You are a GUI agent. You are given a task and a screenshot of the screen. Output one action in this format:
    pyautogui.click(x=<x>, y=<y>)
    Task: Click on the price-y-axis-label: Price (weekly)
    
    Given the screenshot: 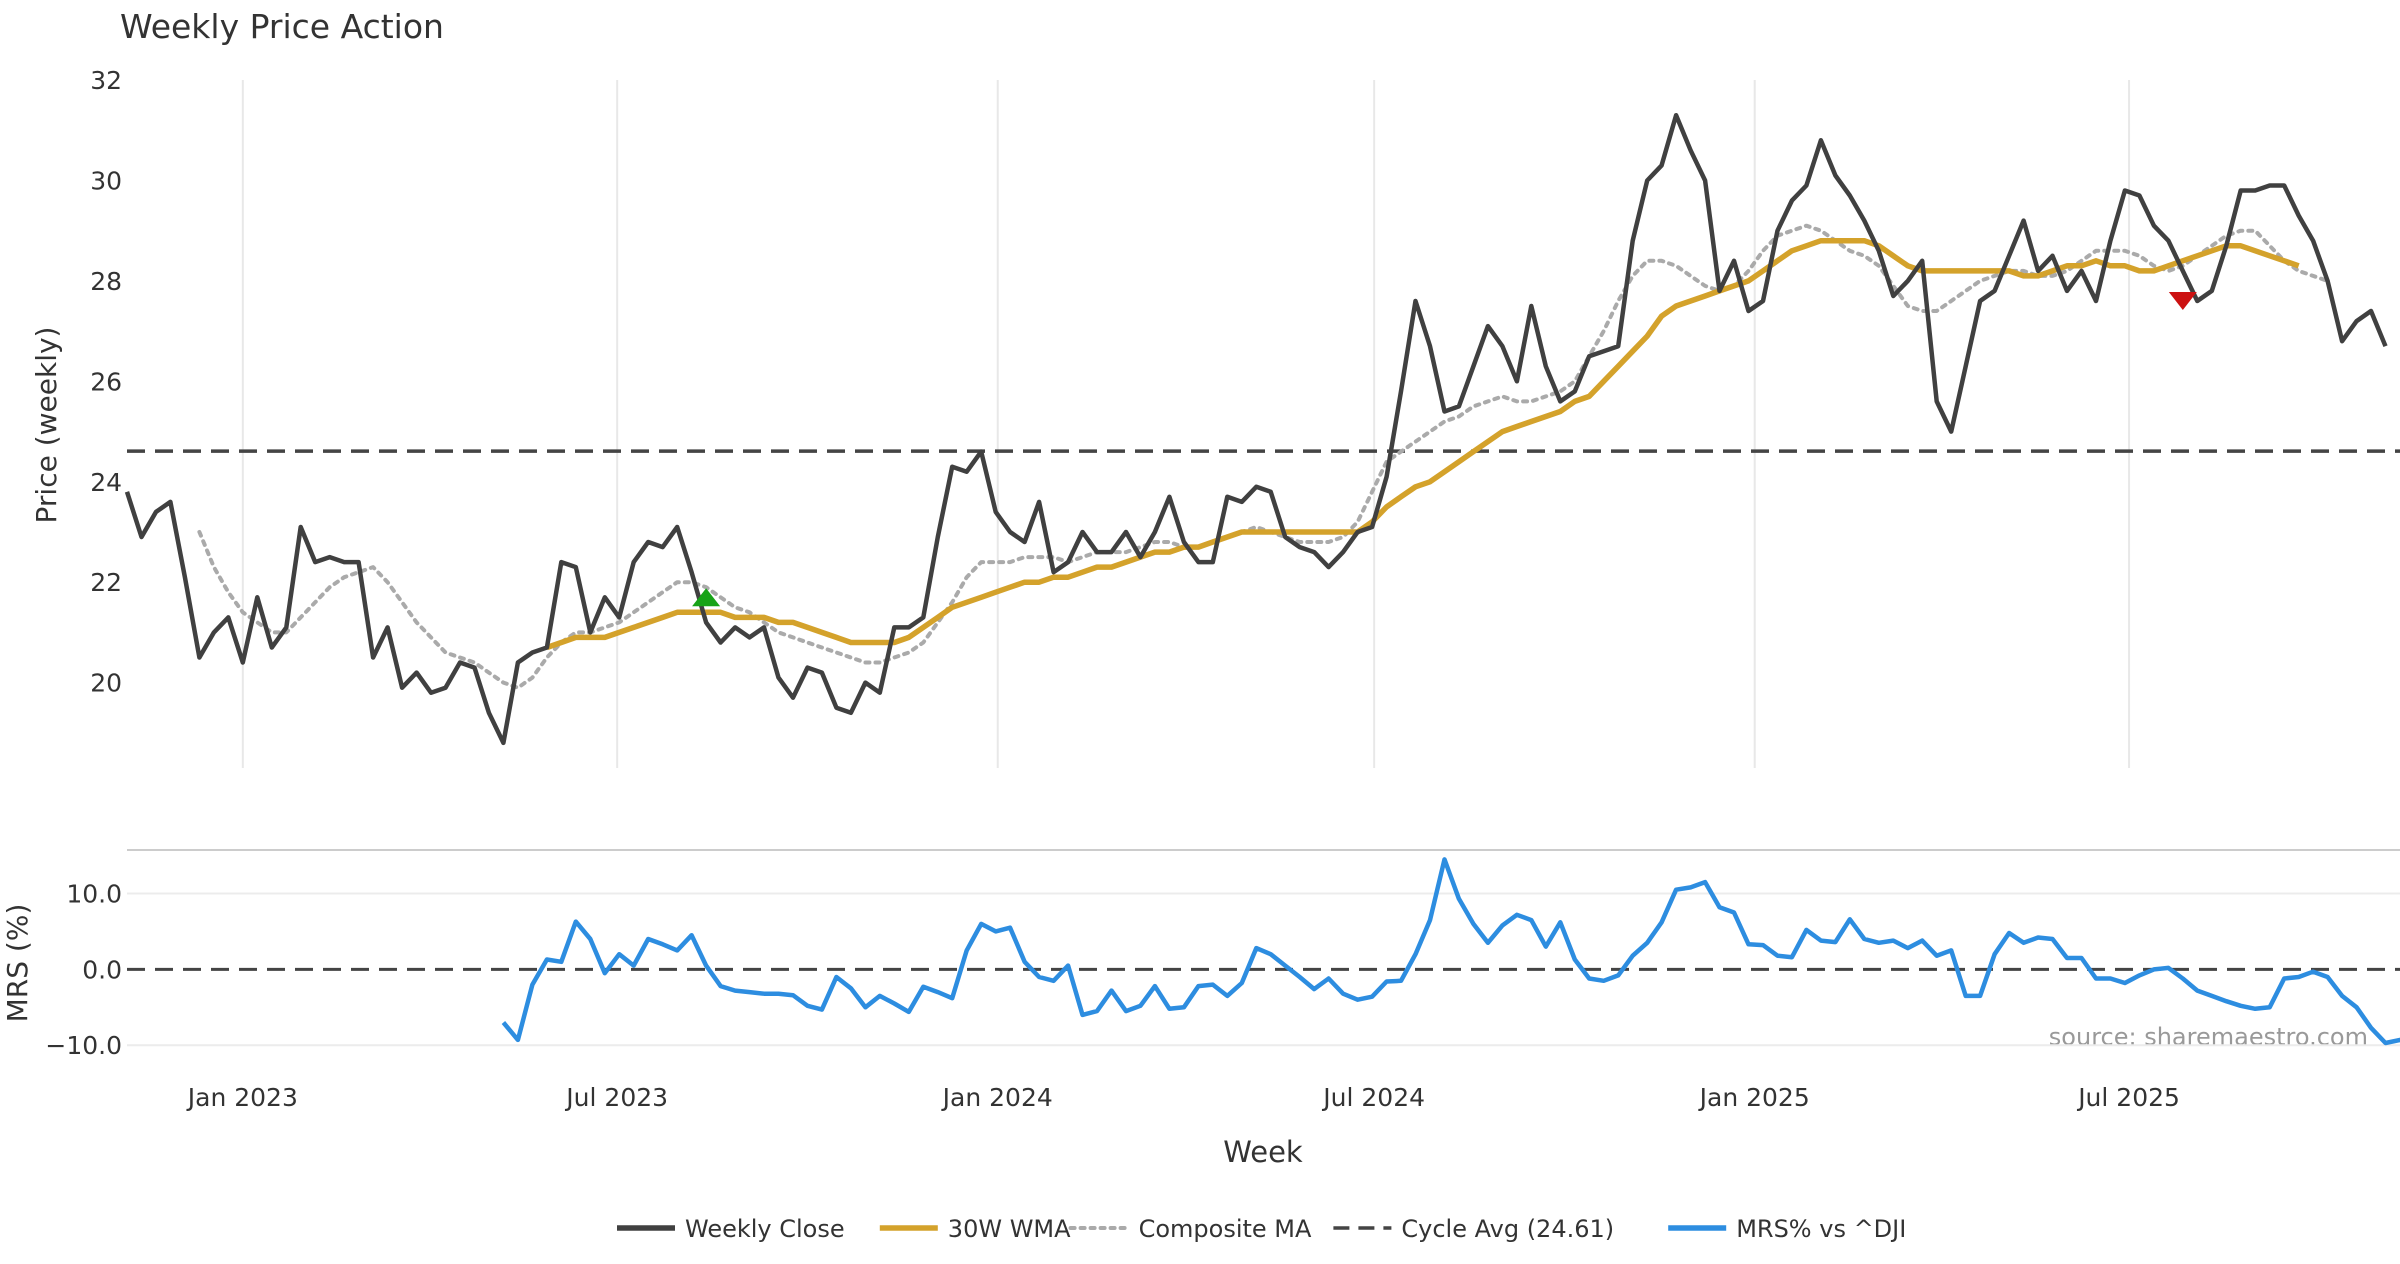 What is the action you would take?
    pyautogui.click(x=46, y=425)
    